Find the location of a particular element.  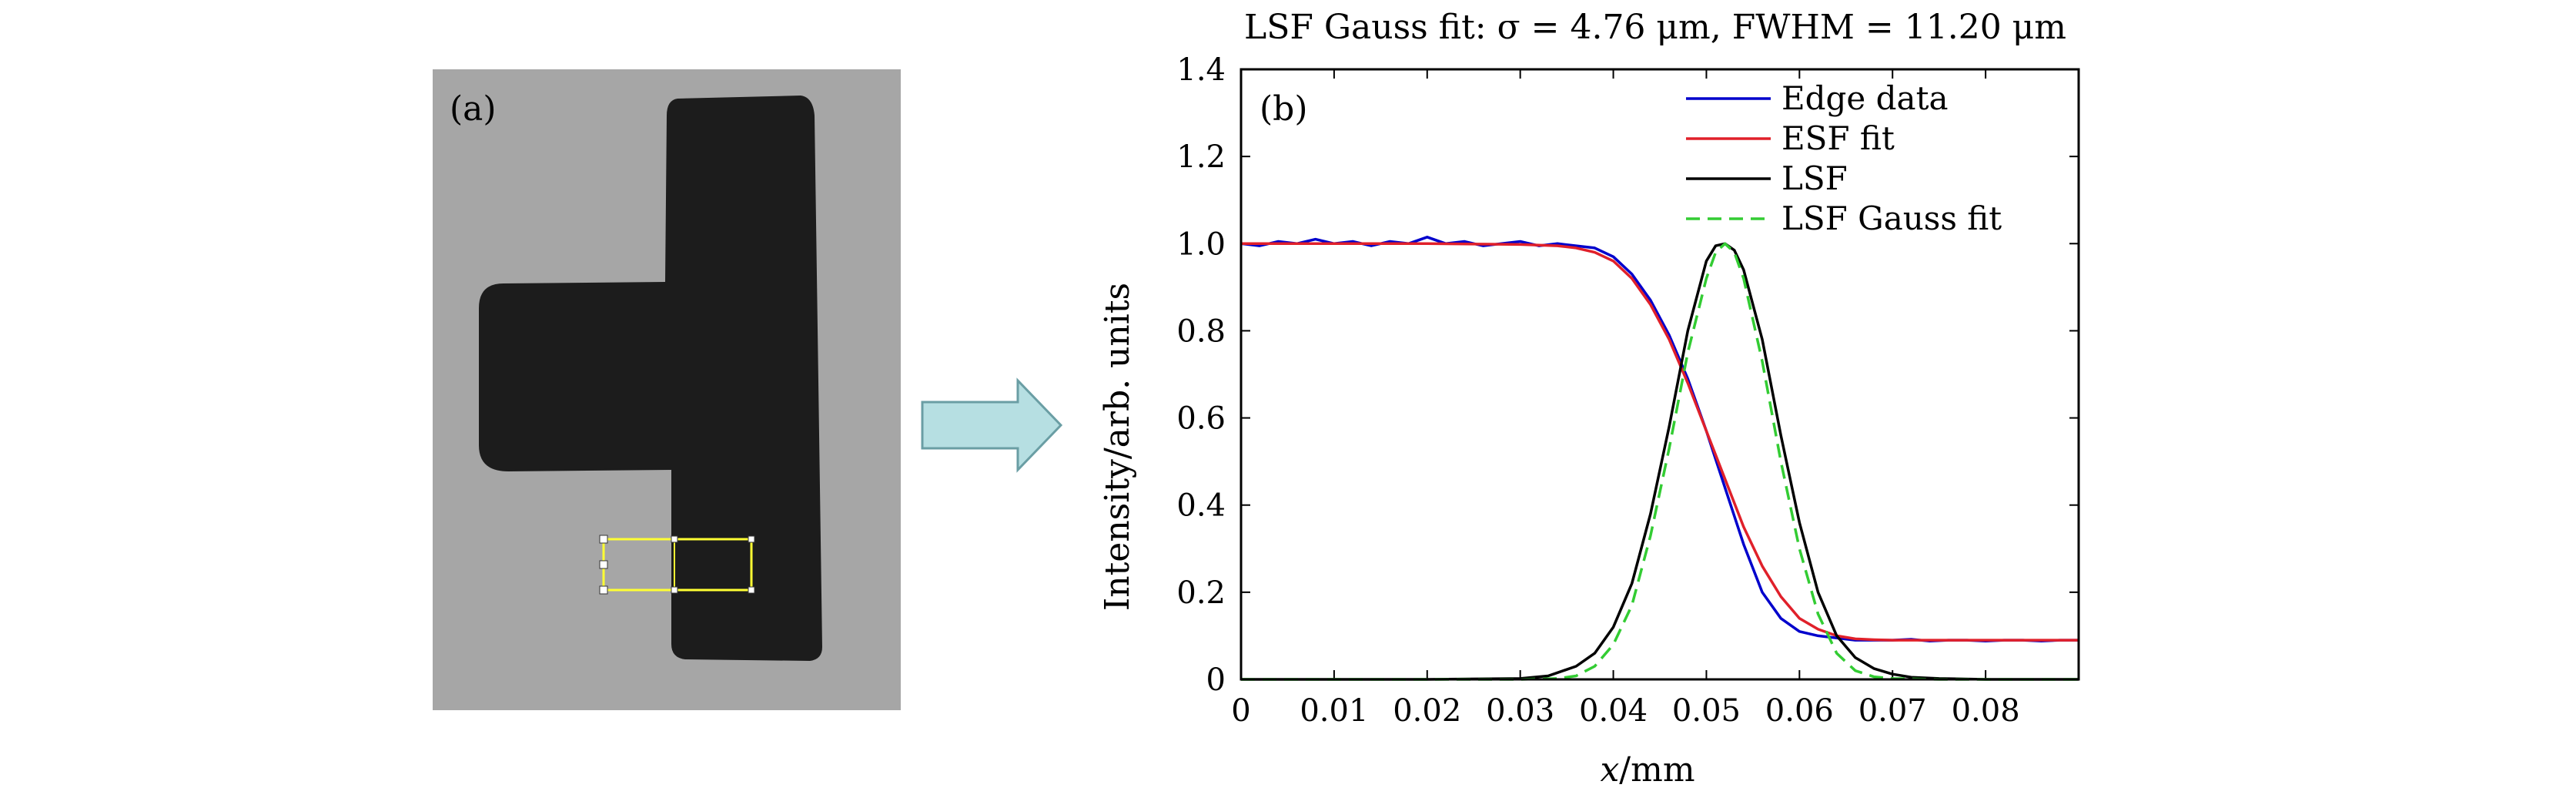

x-tick-label: 0 is located at coordinates (1241, 711).